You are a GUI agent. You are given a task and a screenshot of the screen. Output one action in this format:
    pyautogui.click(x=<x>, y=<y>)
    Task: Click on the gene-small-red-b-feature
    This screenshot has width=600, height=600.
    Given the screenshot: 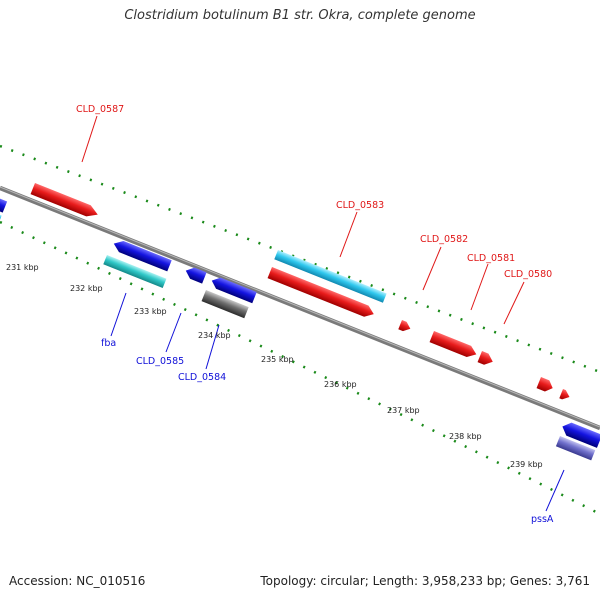 What is the action you would take?
    pyautogui.click(x=545, y=385)
    